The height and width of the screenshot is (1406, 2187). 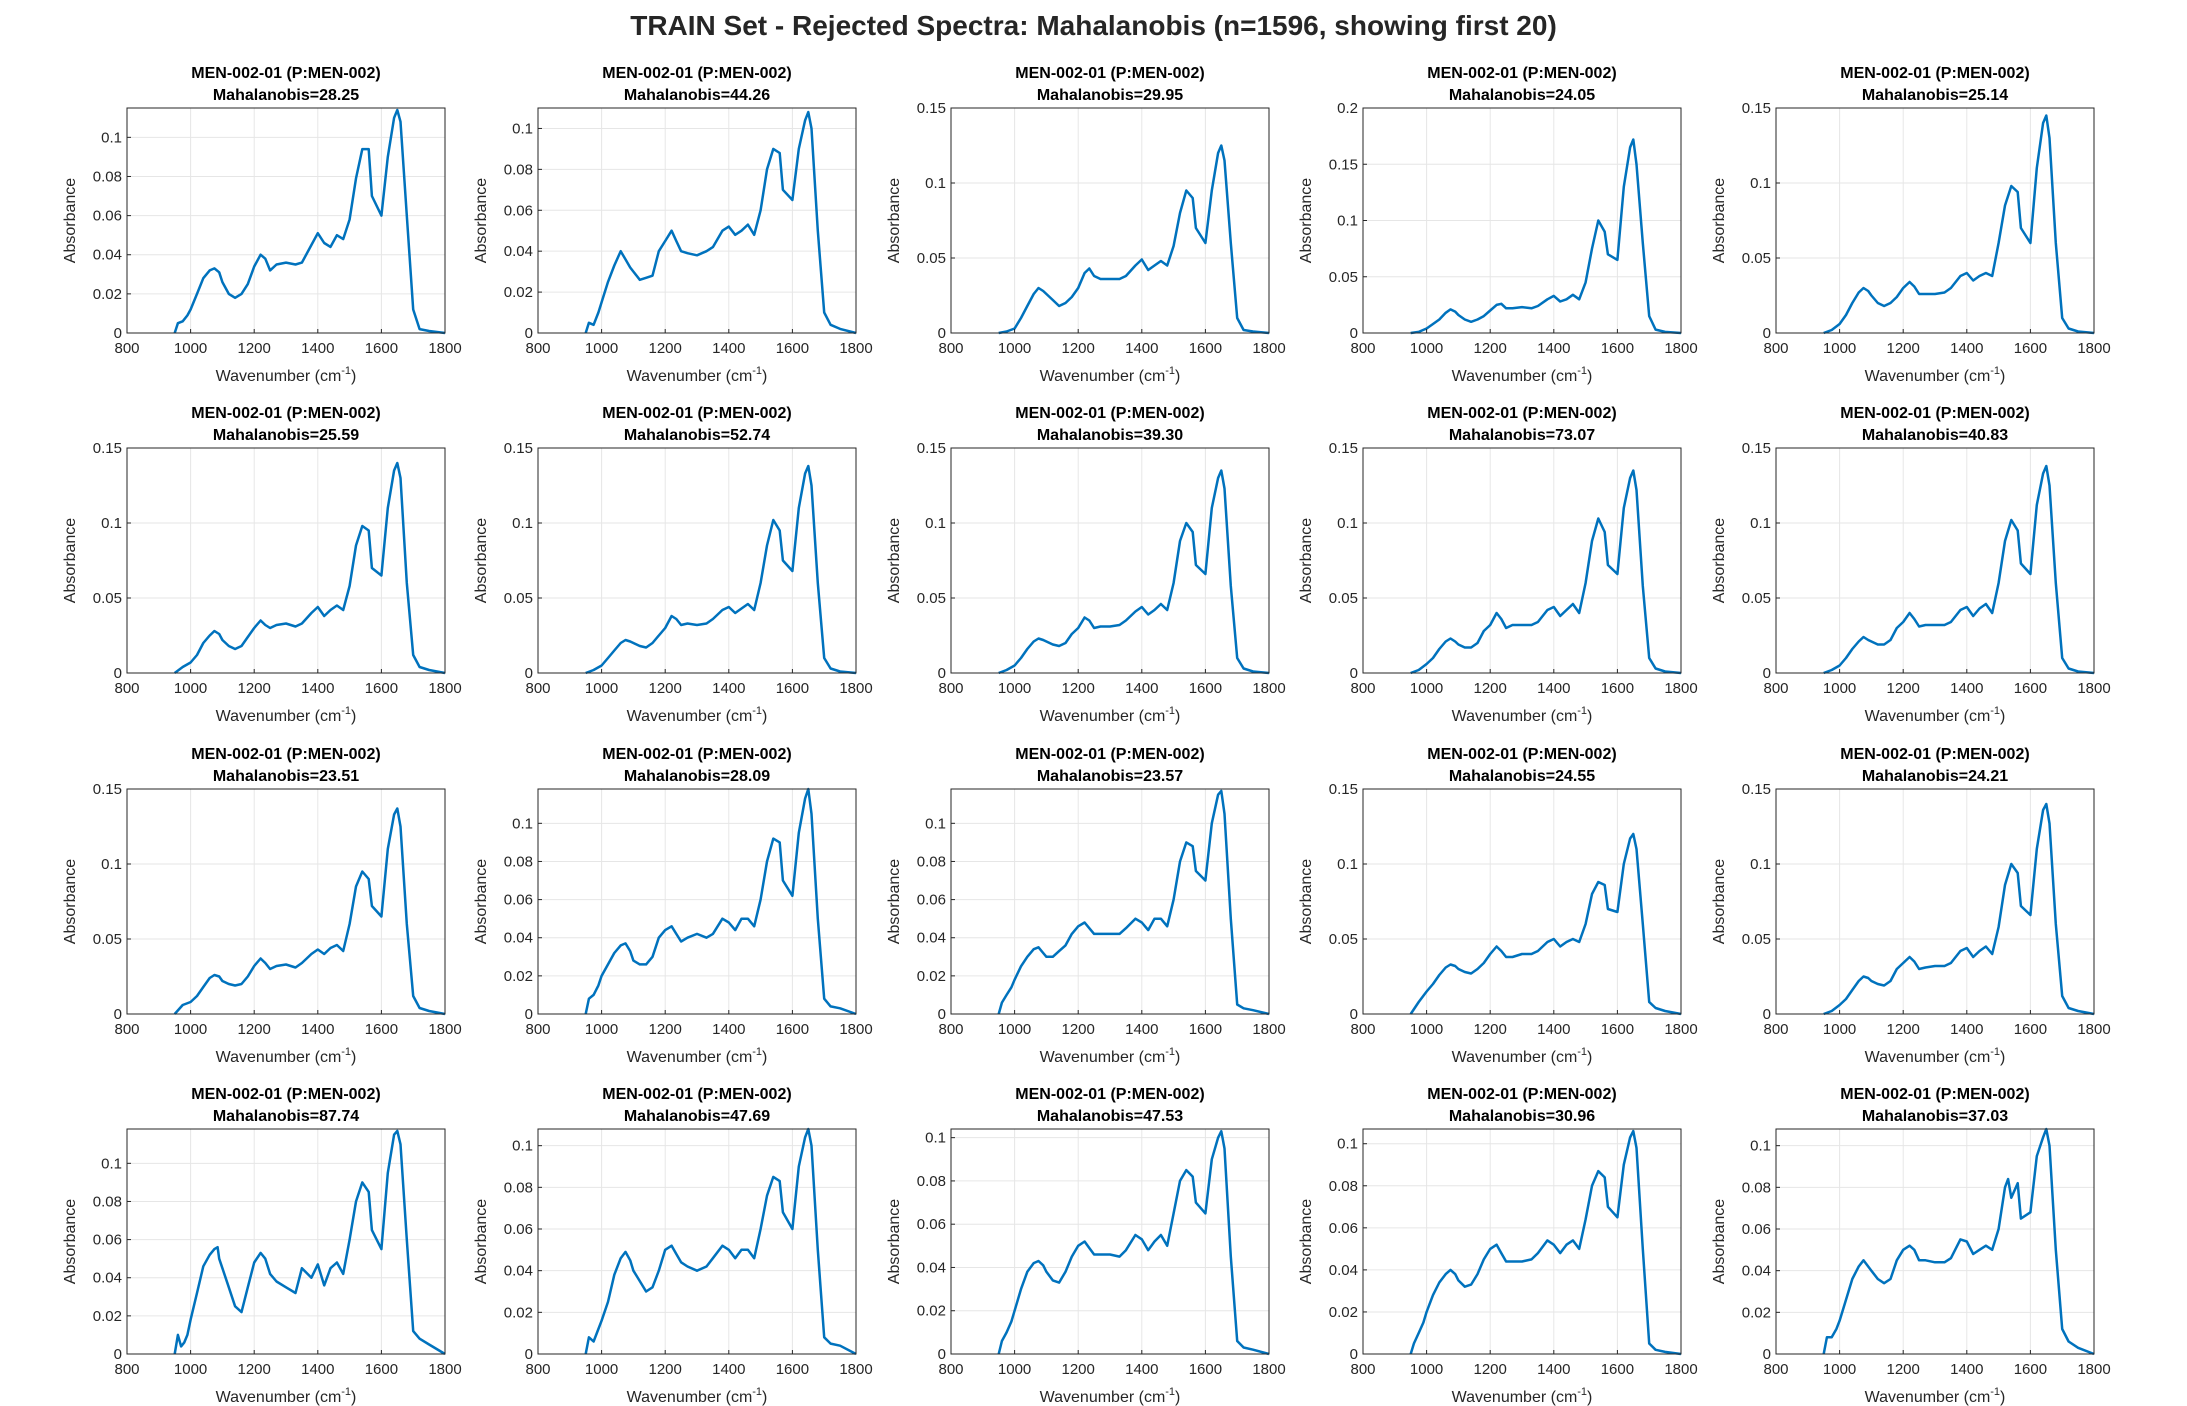 What do you see at coordinates (1522, 435) in the screenshot?
I see `subplot-subtitle: Mahalanobis=73.07` at bounding box center [1522, 435].